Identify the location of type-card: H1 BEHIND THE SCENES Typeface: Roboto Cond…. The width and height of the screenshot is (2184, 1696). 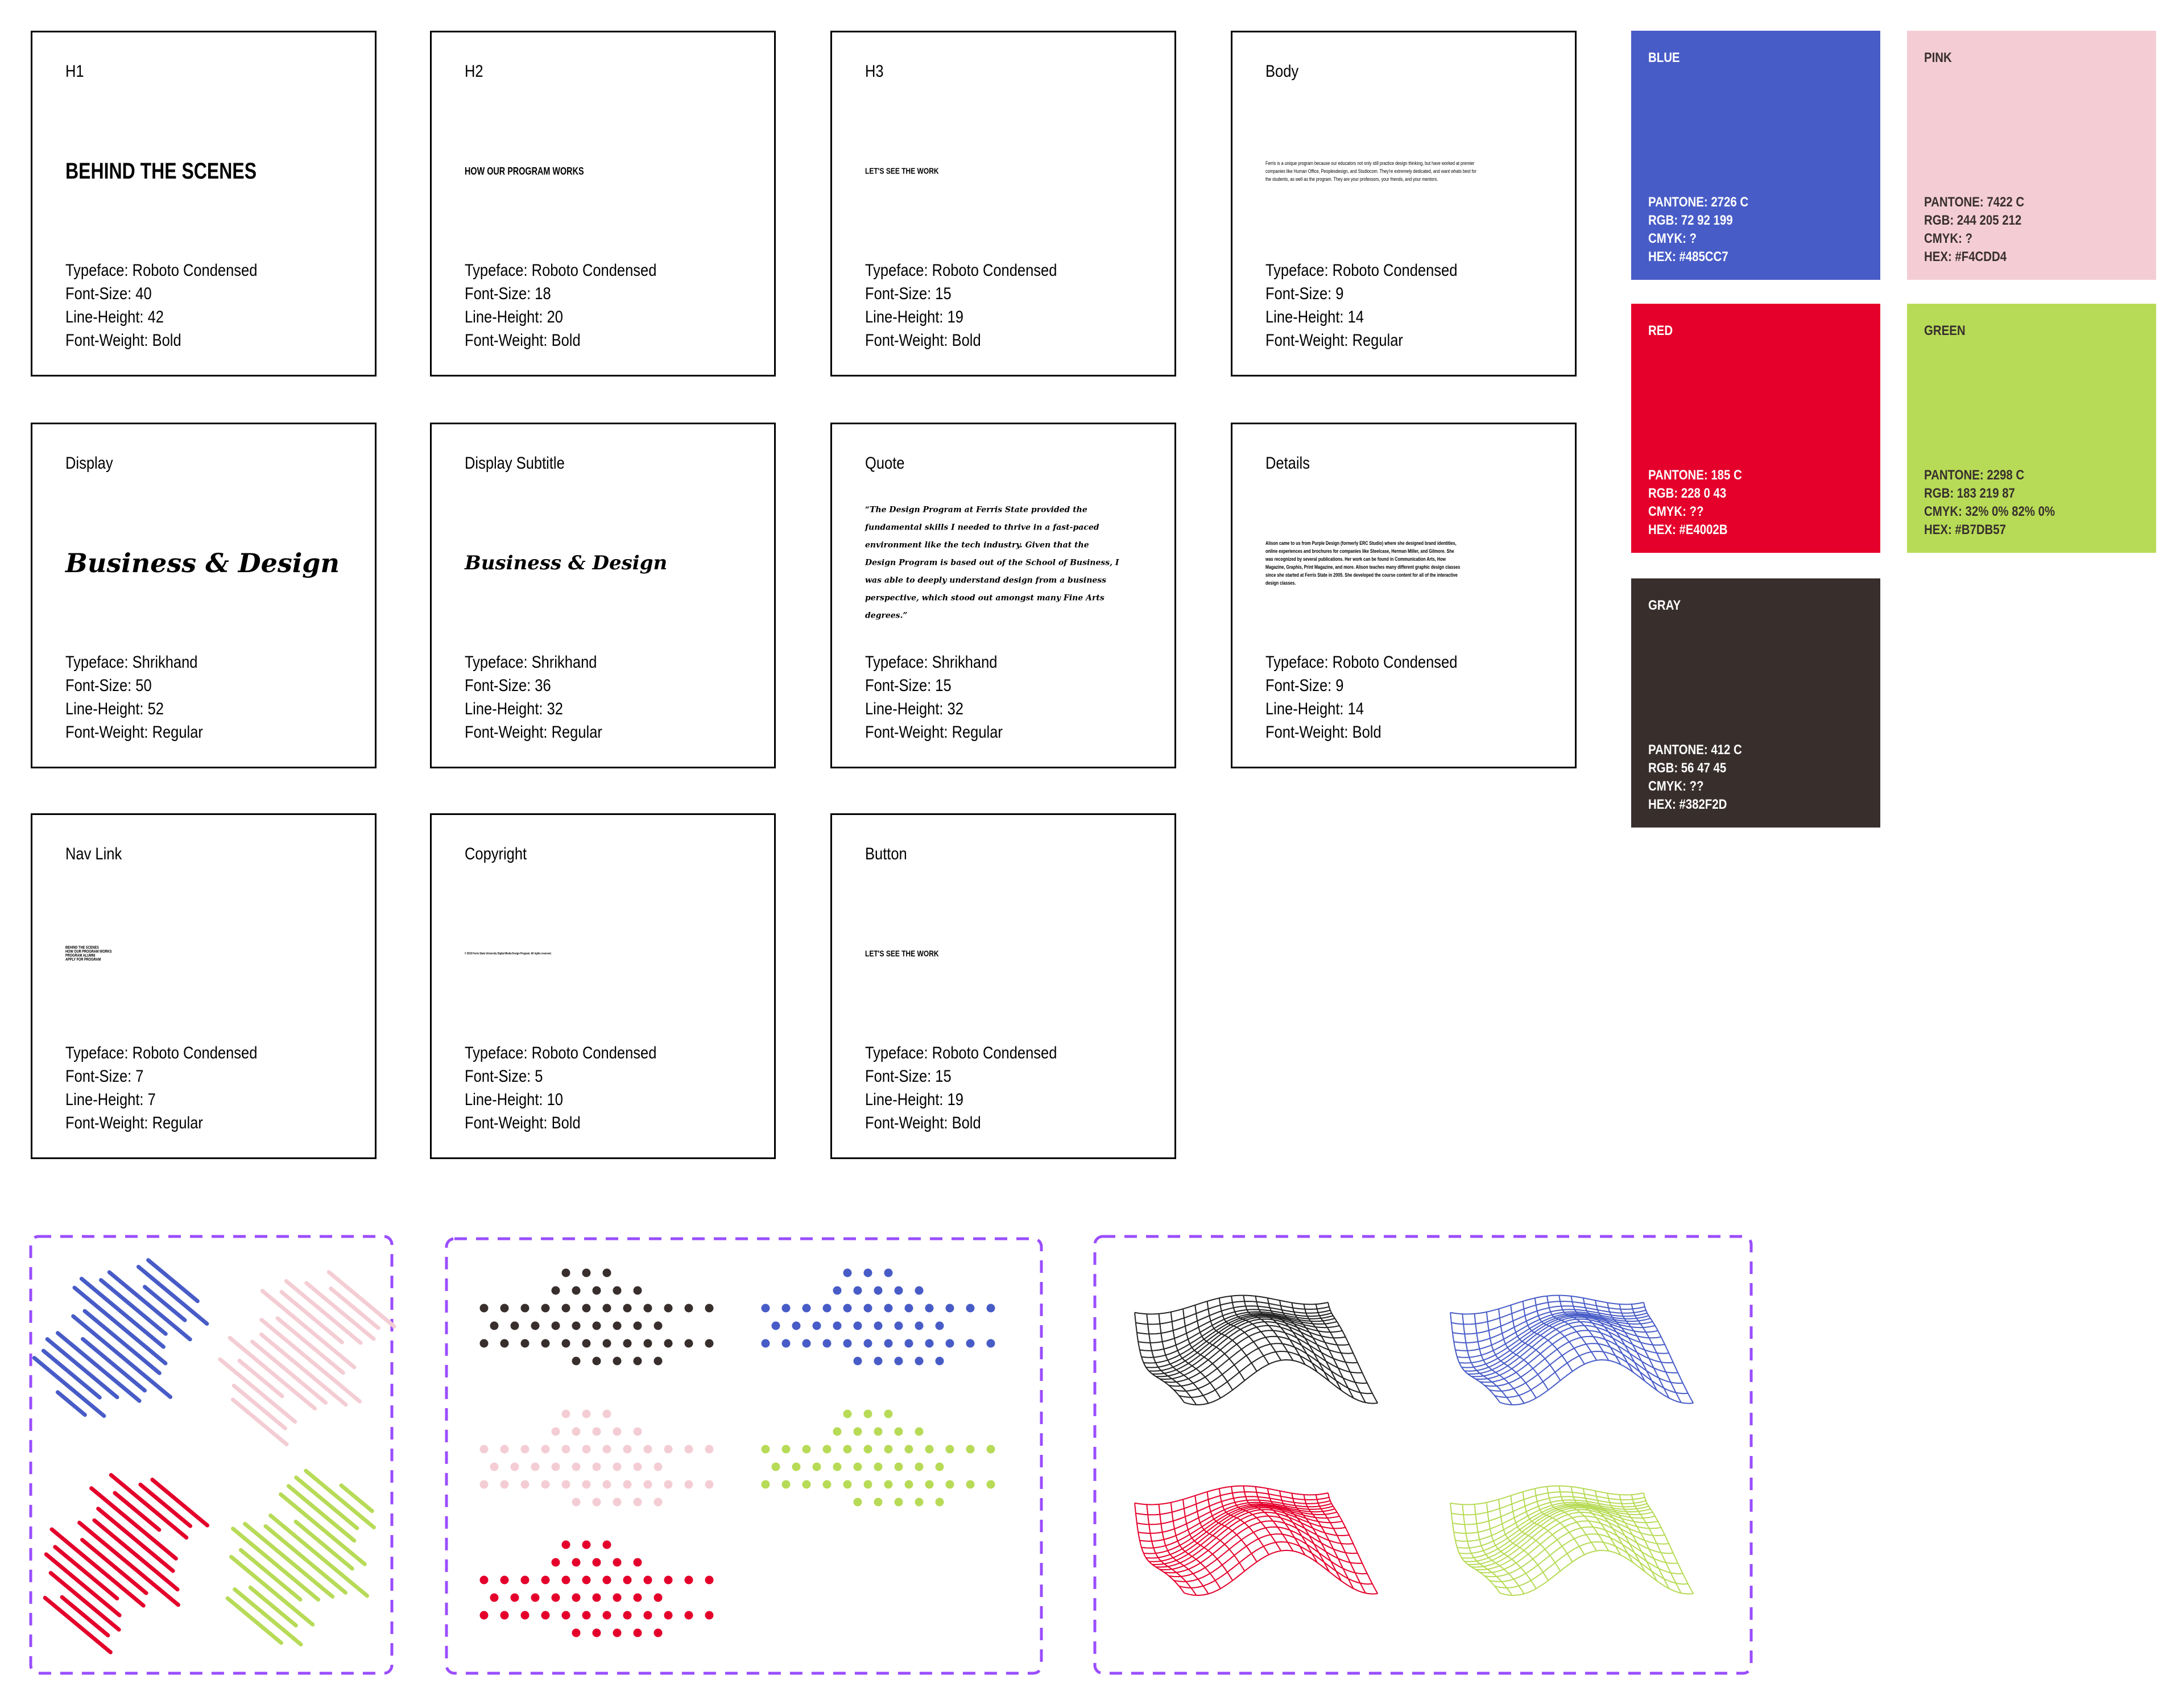
(204, 204).